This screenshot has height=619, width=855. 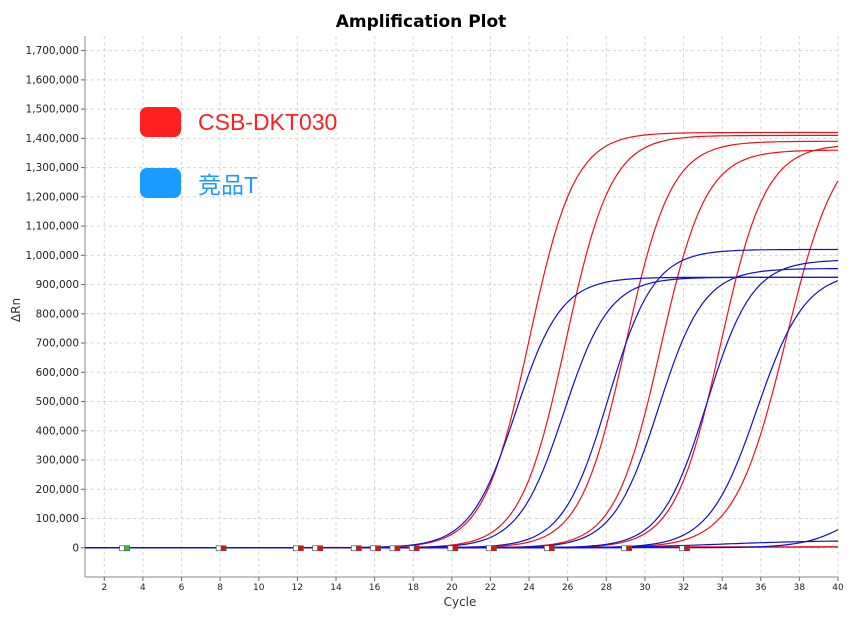 I want to click on y-tick-label: 500,000, so click(x=57, y=402).